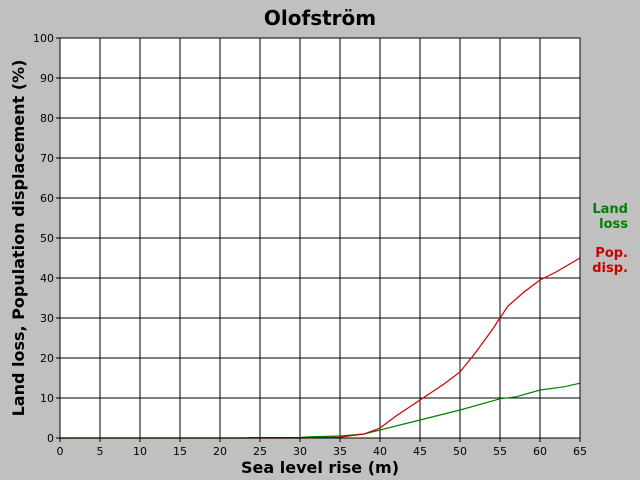 The width and height of the screenshot is (640, 480). Describe the element at coordinates (420, 451) in the screenshot. I see `x-tick-label: 45` at that location.